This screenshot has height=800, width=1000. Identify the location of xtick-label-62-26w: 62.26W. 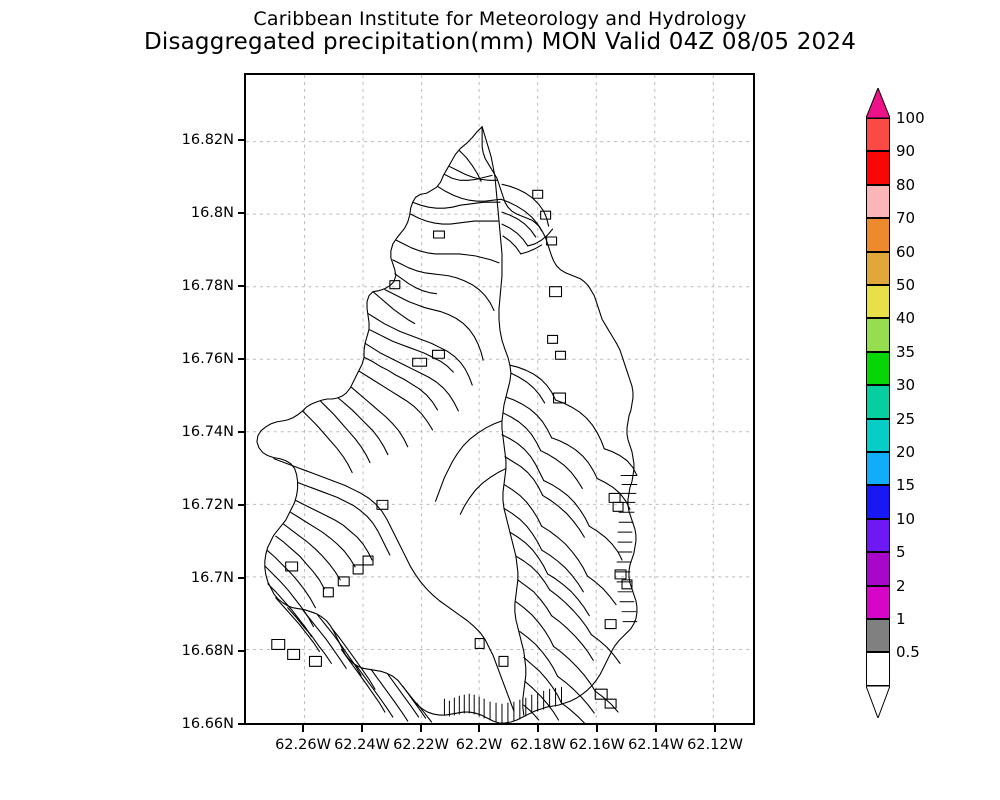
(303, 745).